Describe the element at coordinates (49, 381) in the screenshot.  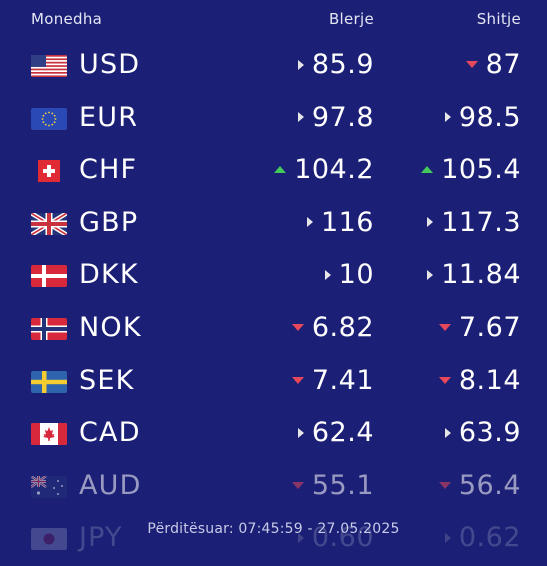
I see `sweden-flag-icon` at that location.